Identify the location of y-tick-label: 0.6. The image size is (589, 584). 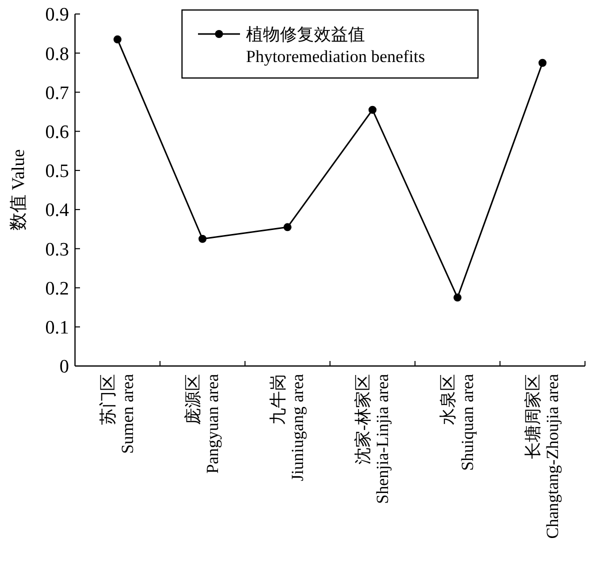
(57, 132).